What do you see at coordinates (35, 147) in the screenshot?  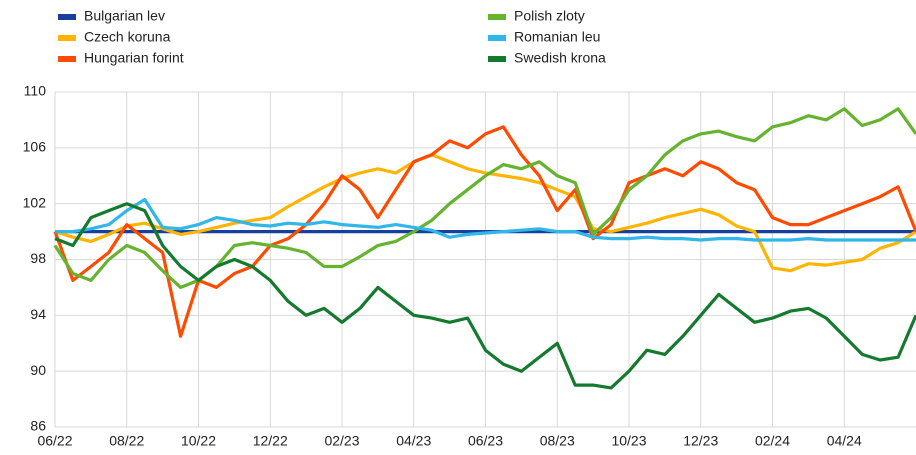 I see `y-tick-label: 106` at bounding box center [35, 147].